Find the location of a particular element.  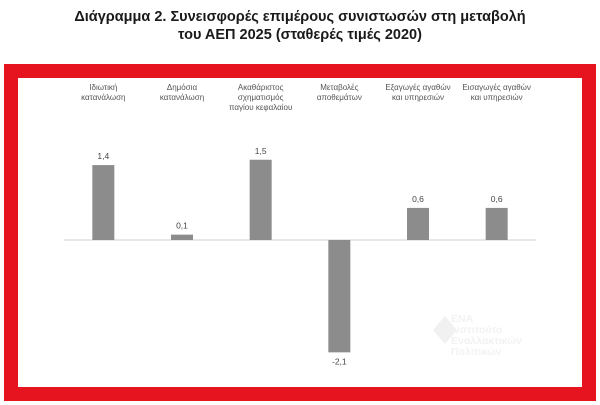

data-label-2: 1,5 is located at coordinates (261, 151).